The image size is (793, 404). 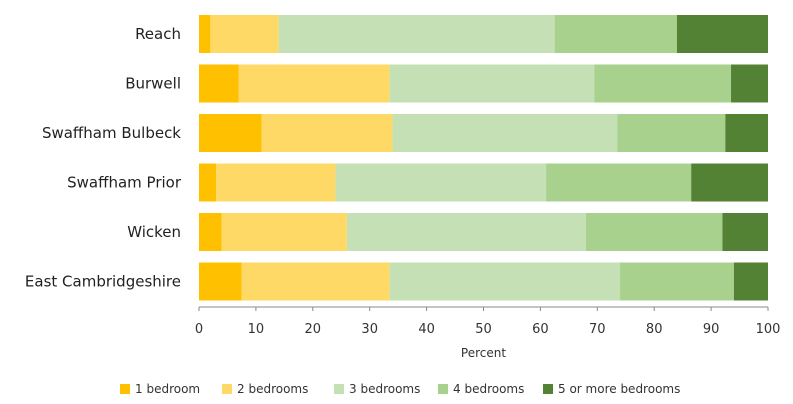 What do you see at coordinates (483, 353) in the screenshot?
I see `x-axis-title: Percent` at bounding box center [483, 353].